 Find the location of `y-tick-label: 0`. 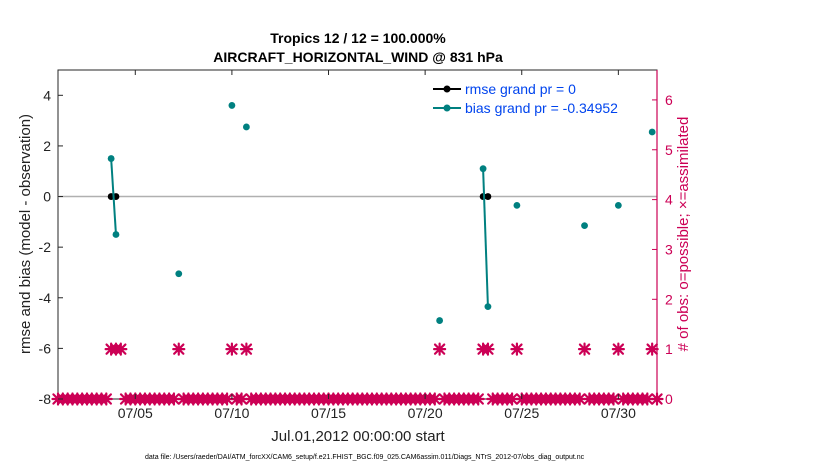

y-tick-label: 0 is located at coordinates (47, 197).